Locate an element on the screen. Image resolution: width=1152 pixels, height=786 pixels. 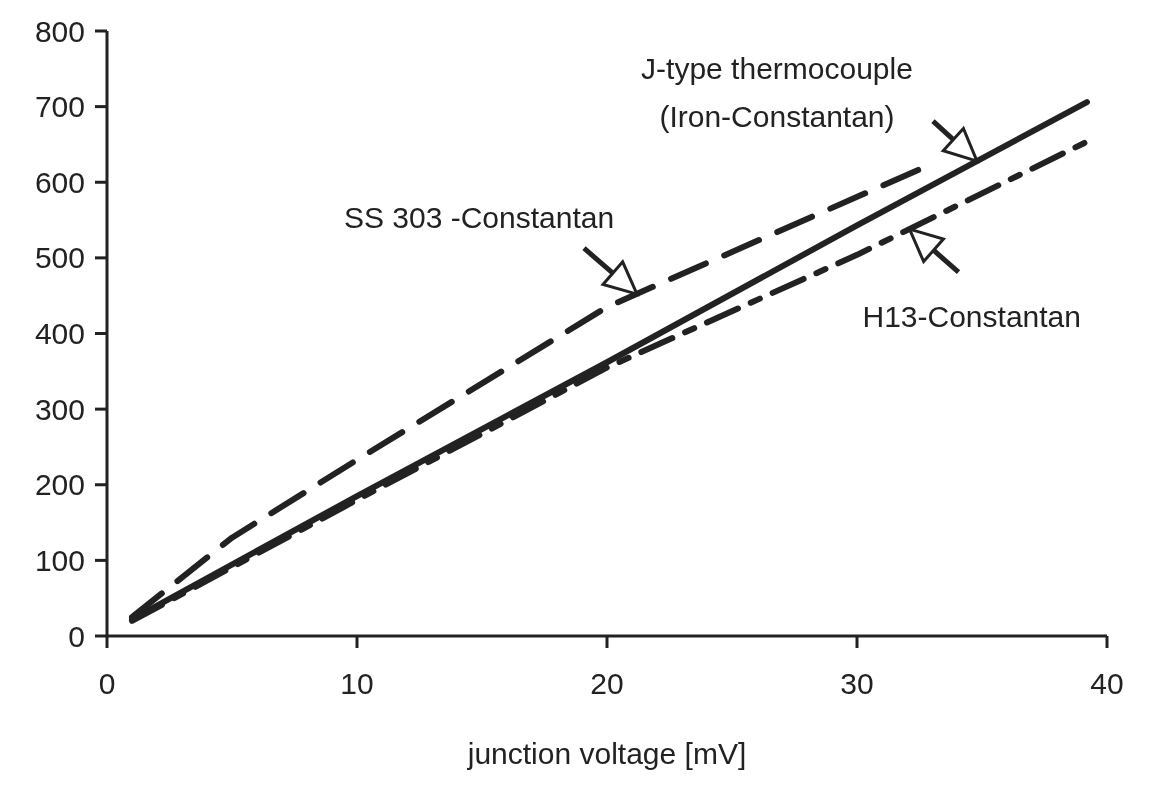
x-tick-label: 30 is located at coordinates (857, 683).